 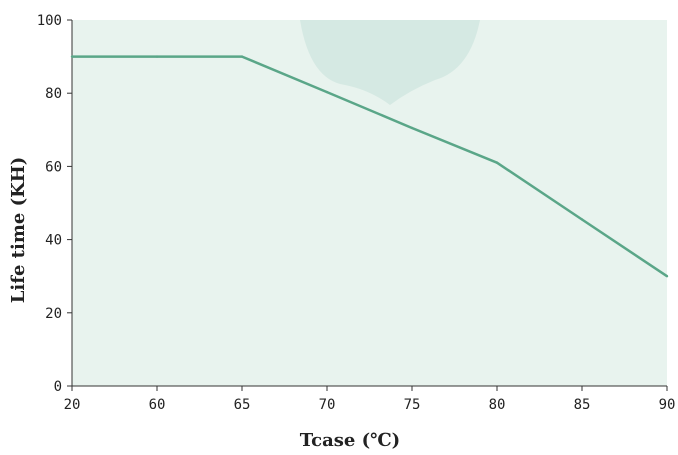 I want to click on y-tick-label: 20, so click(x=53, y=314).